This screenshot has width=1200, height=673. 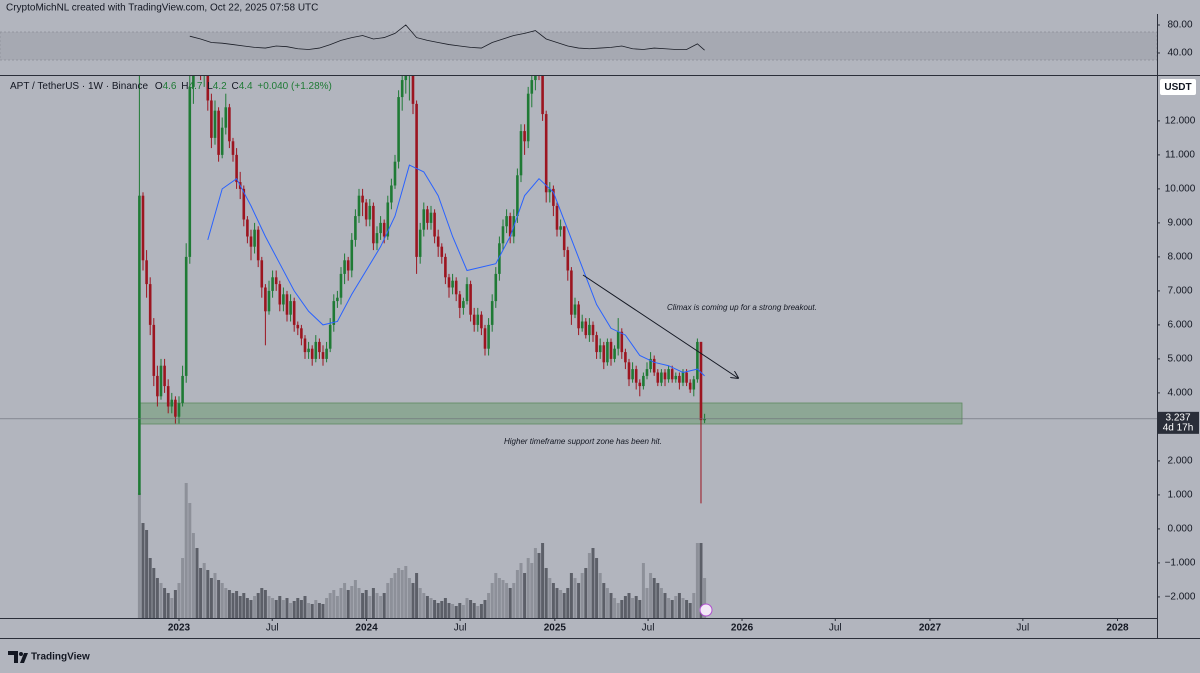 What do you see at coordinates (1179, 495) in the screenshot?
I see `y-tick-label: 1.000` at bounding box center [1179, 495].